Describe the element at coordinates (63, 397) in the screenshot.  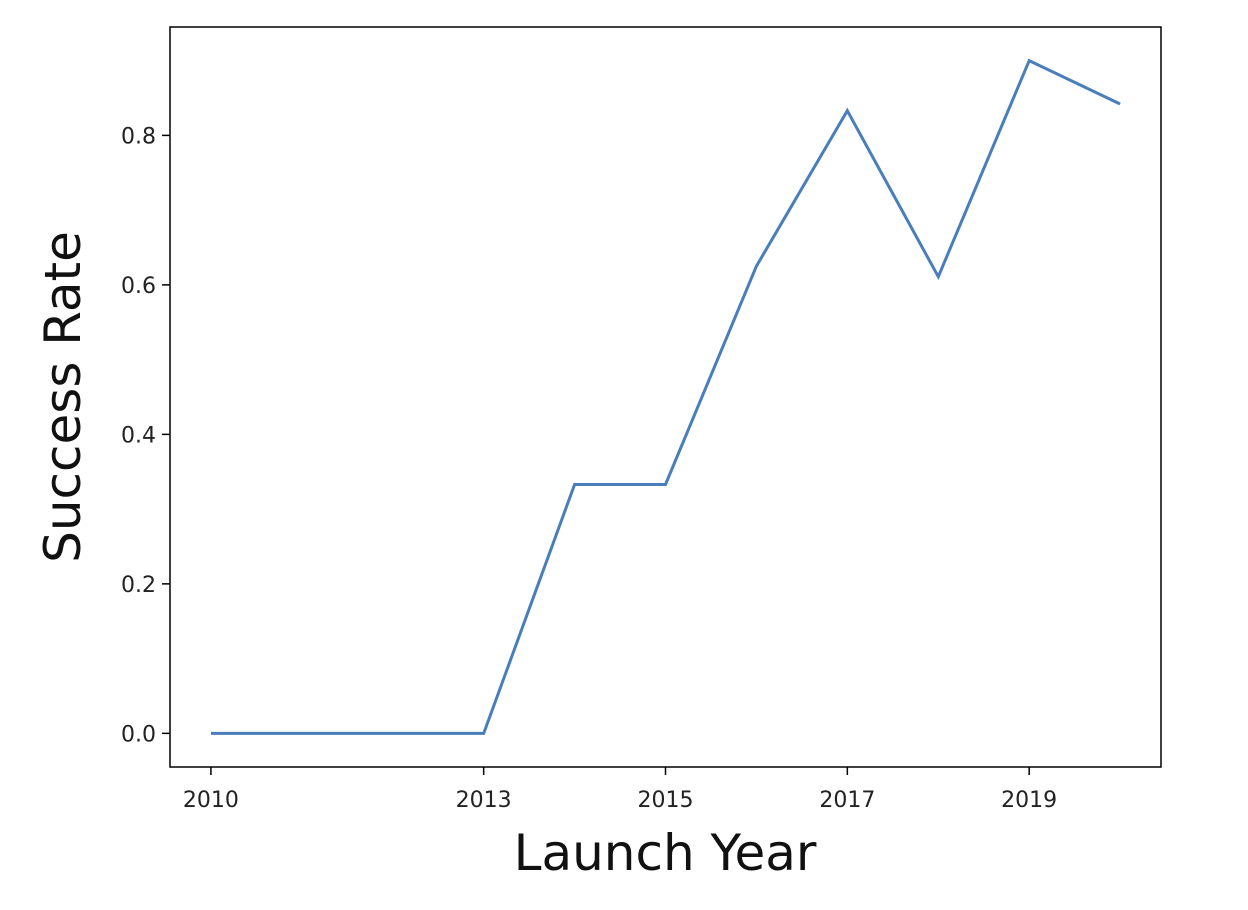
I see `y-axis-label: Success Rate` at that location.